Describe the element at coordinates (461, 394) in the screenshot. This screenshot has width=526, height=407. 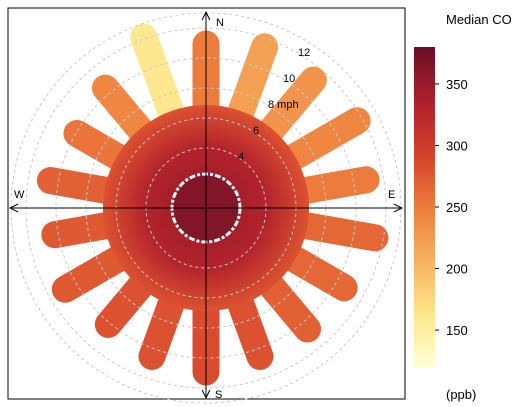
I see `colorbar-unit: (ppb)` at that location.